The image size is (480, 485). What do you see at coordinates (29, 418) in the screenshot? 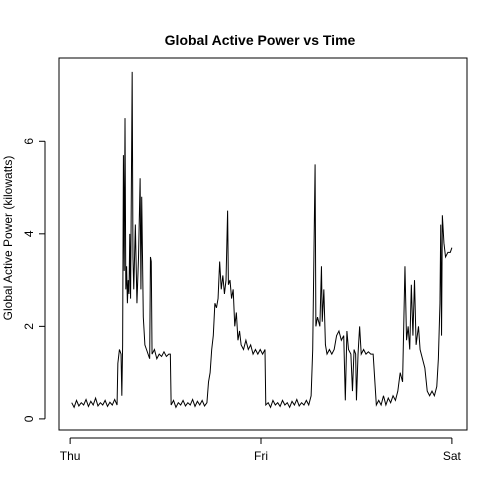
I see `y-tick-label: 0` at bounding box center [29, 418].